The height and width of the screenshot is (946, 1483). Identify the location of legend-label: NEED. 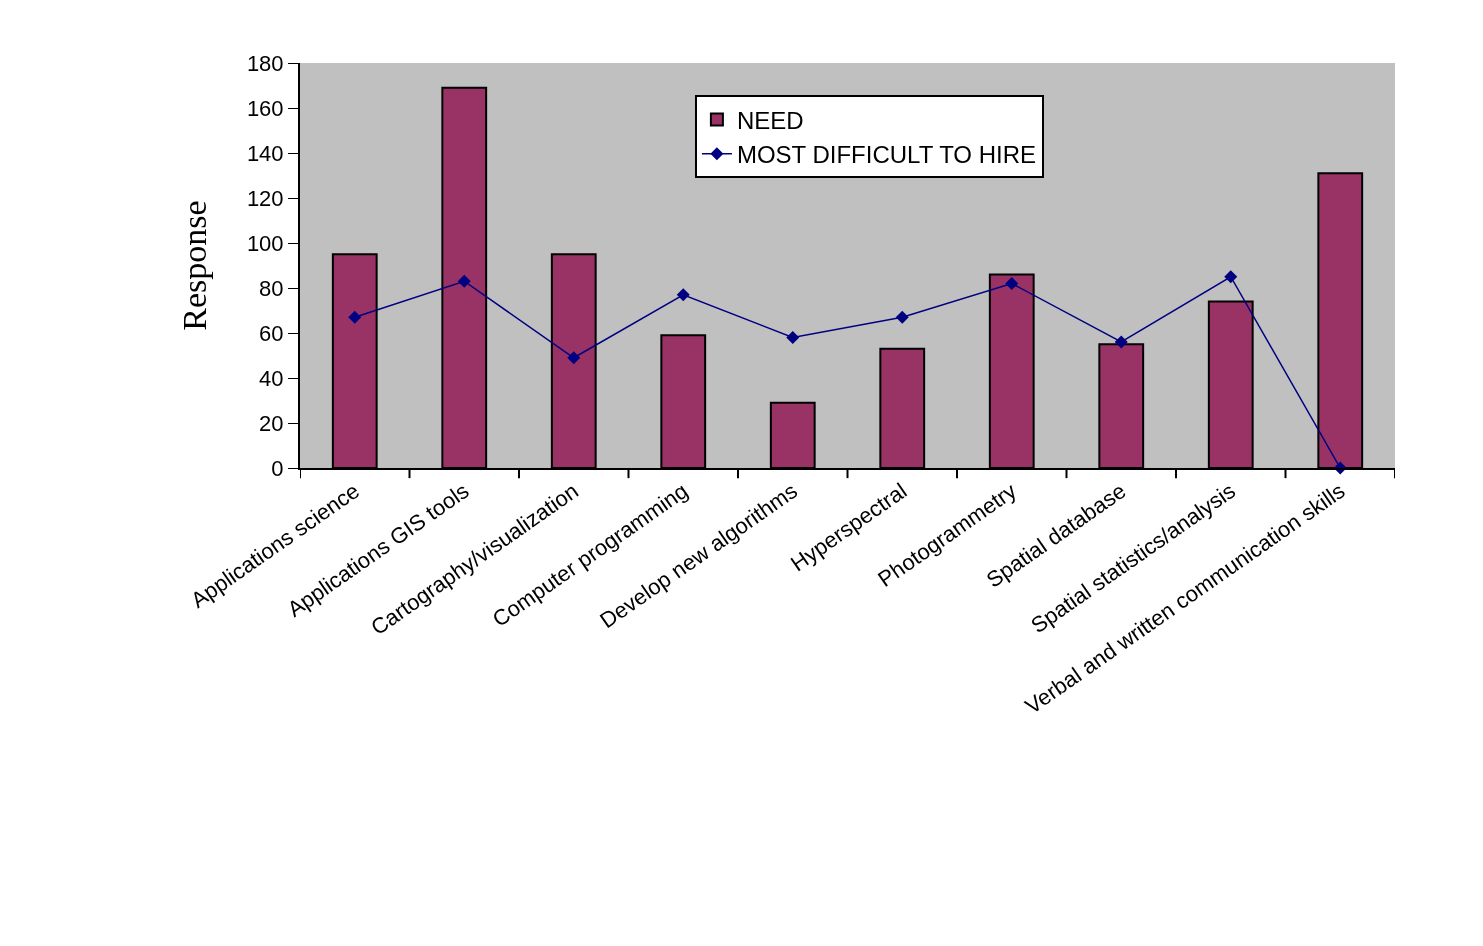
(770, 120).